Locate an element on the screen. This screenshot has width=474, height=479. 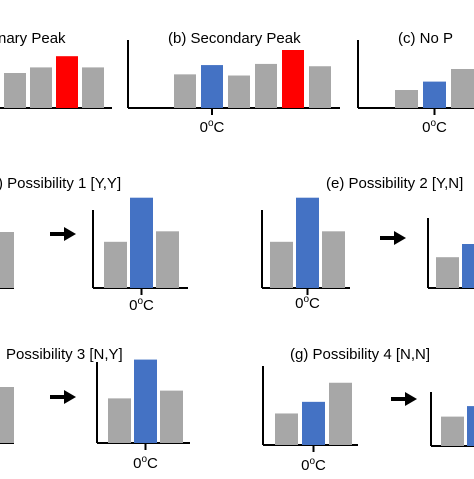
chart-a is located at coordinates (56, 82).